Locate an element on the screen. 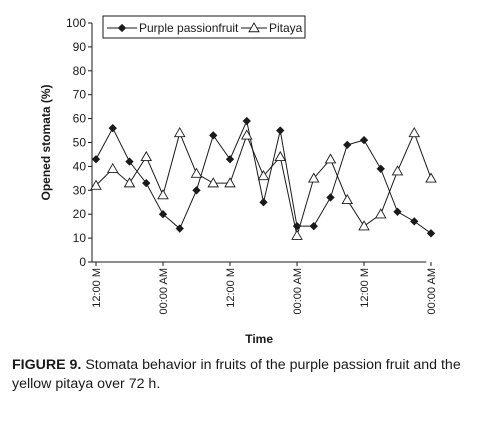  y-tick-label: 100 is located at coordinates (76, 23).